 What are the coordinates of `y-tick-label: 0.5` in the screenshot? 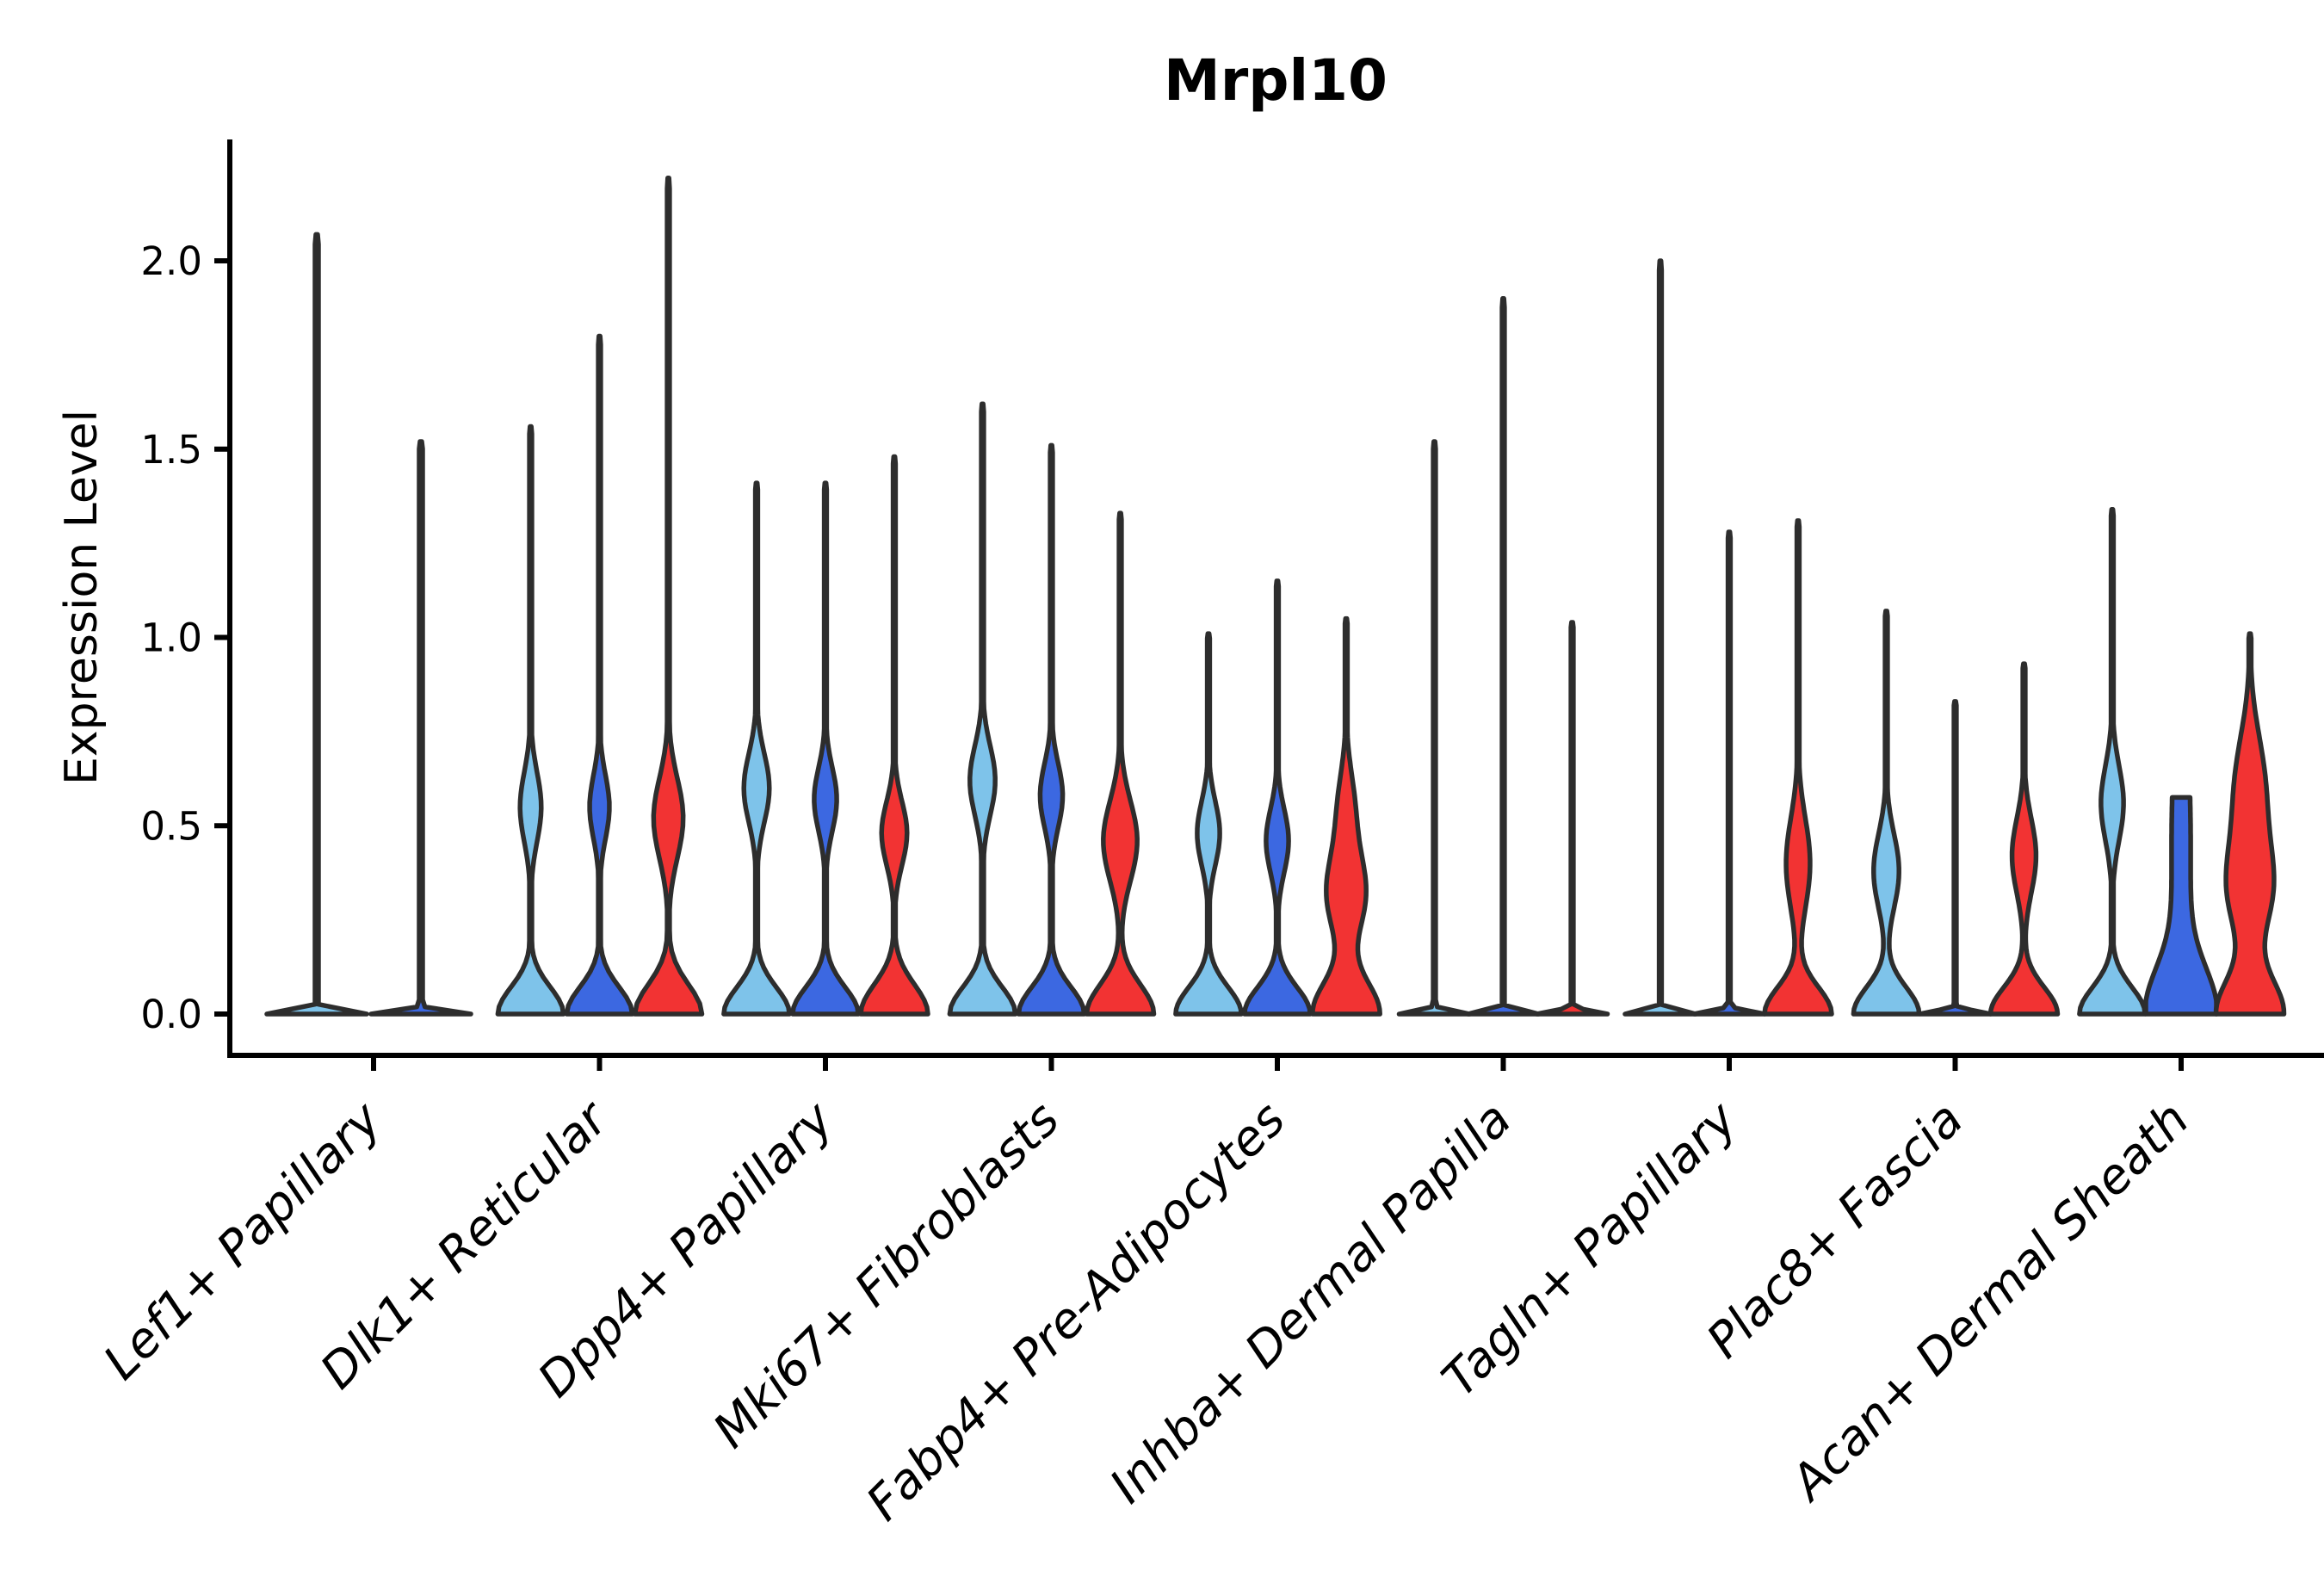 It's located at (171, 826).